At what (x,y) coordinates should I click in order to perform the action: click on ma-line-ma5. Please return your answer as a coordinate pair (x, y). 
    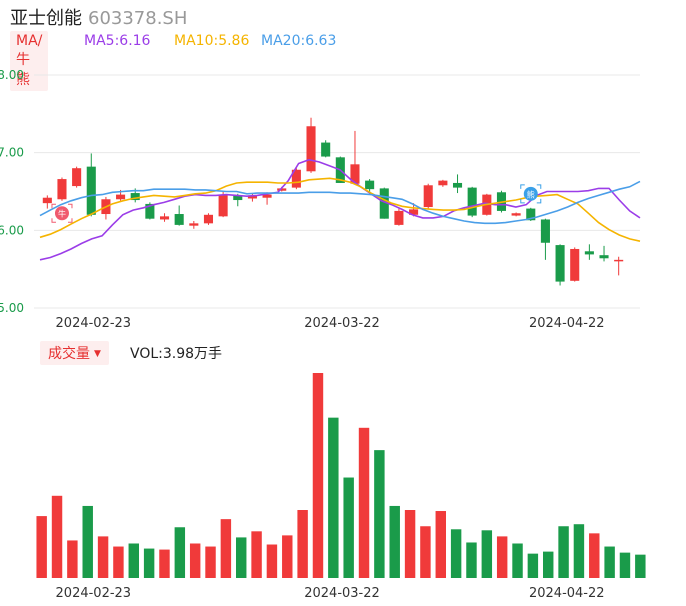
    Looking at the image, I should click on (340, 209).